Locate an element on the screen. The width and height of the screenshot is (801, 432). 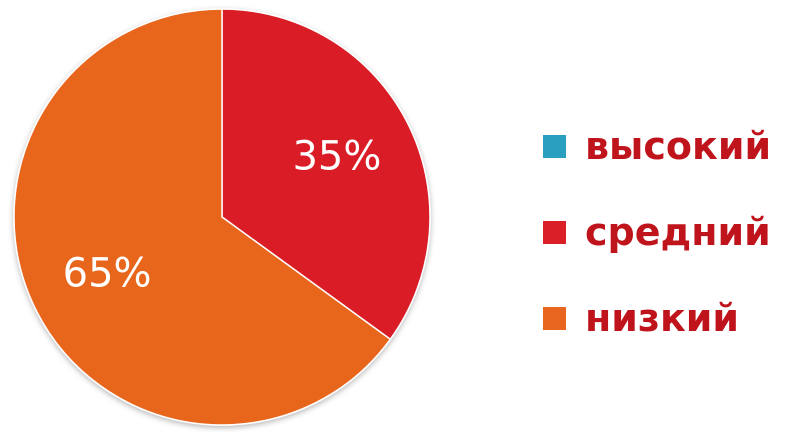
legend-item-1: высокий is located at coordinates (657, 146).